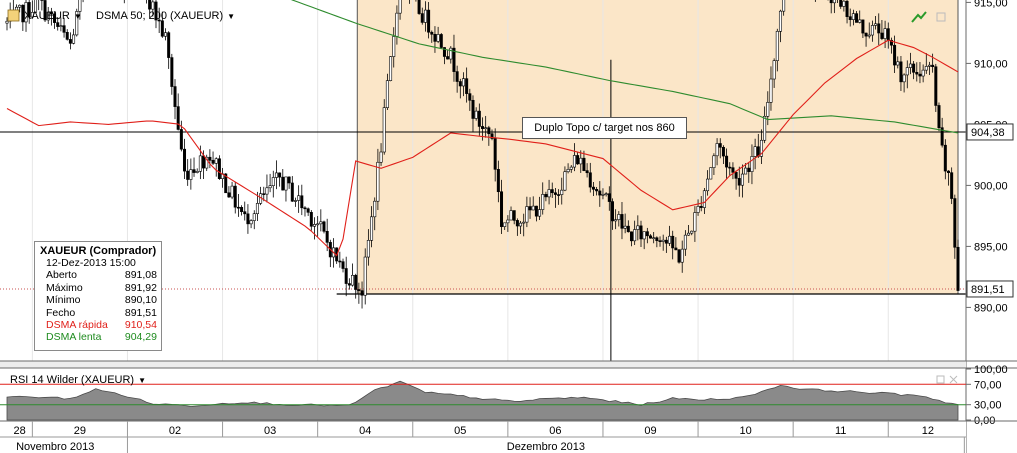 The image size is (1017, 453). I want to click on window-restore-icon, so click(941, 17).